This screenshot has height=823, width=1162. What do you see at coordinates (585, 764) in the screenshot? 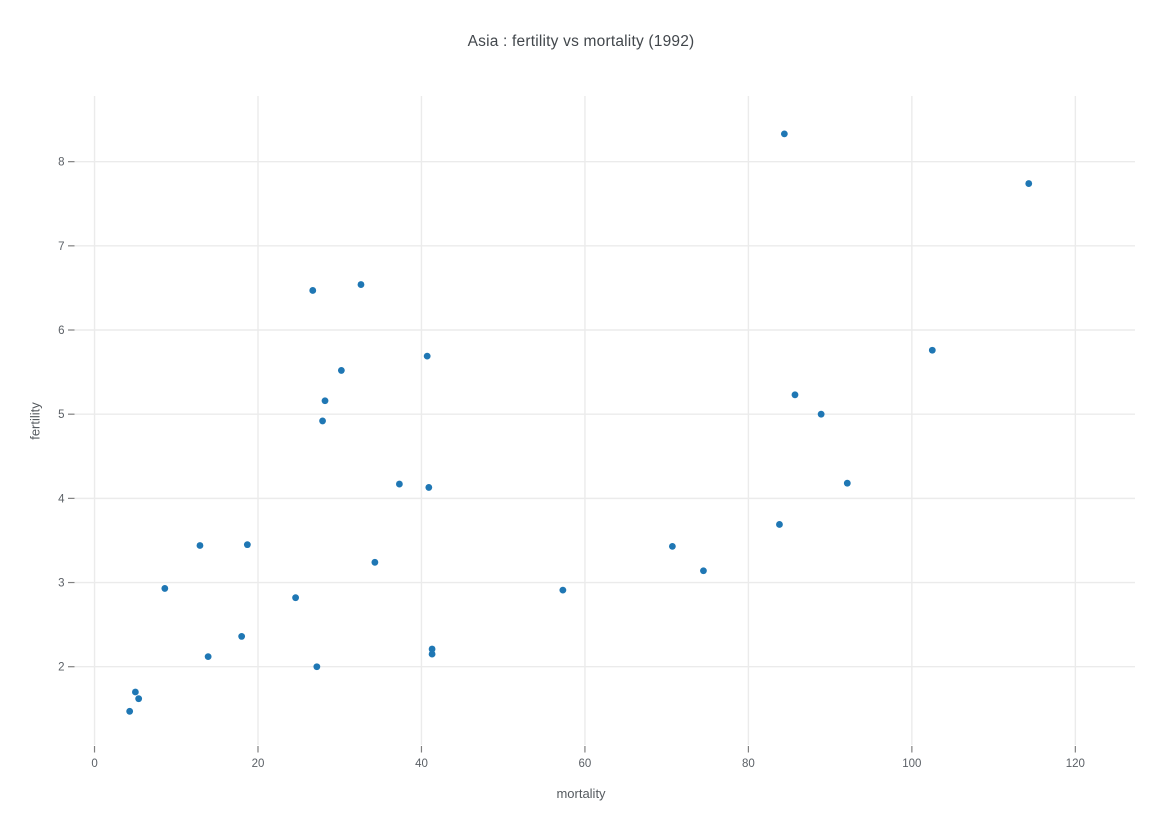
I see `x-tick-label: 60` at bounding box center [585, 764].